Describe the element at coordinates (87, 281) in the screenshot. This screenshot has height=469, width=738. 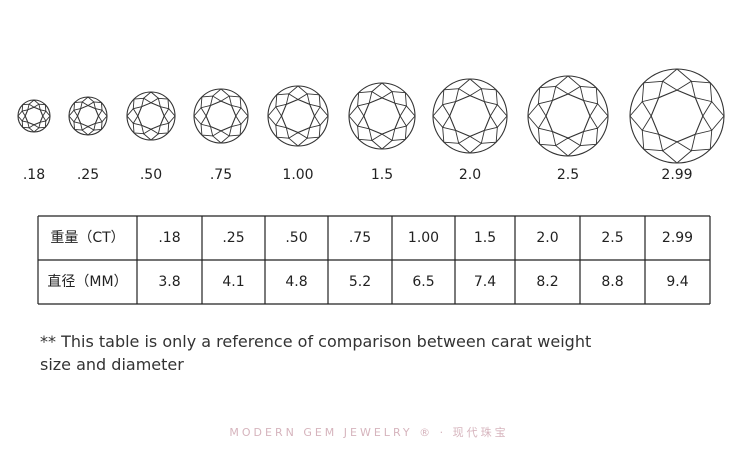
I see `row-header: 直径（MM）` at that location.